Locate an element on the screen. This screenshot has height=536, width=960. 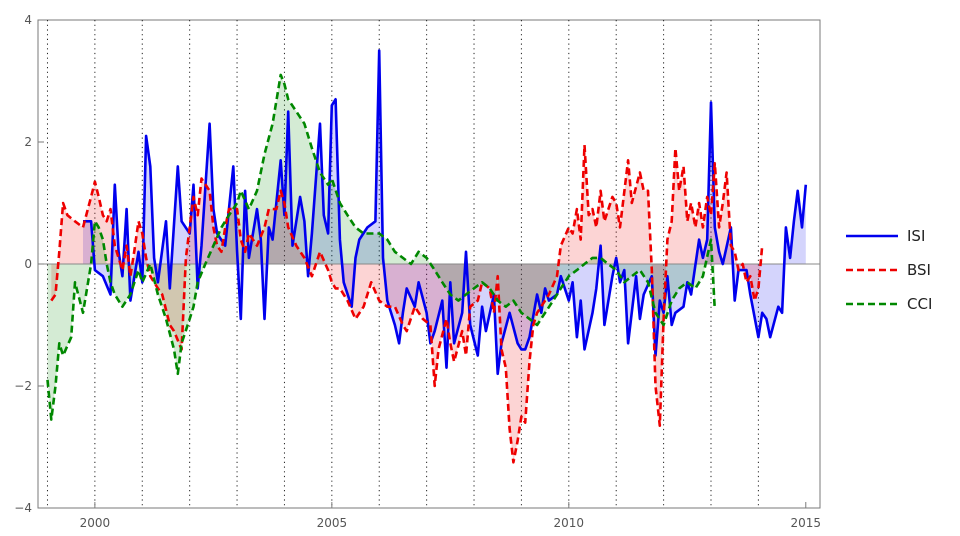
x-tick-label: 2015 is located at coordinates (806, 523).